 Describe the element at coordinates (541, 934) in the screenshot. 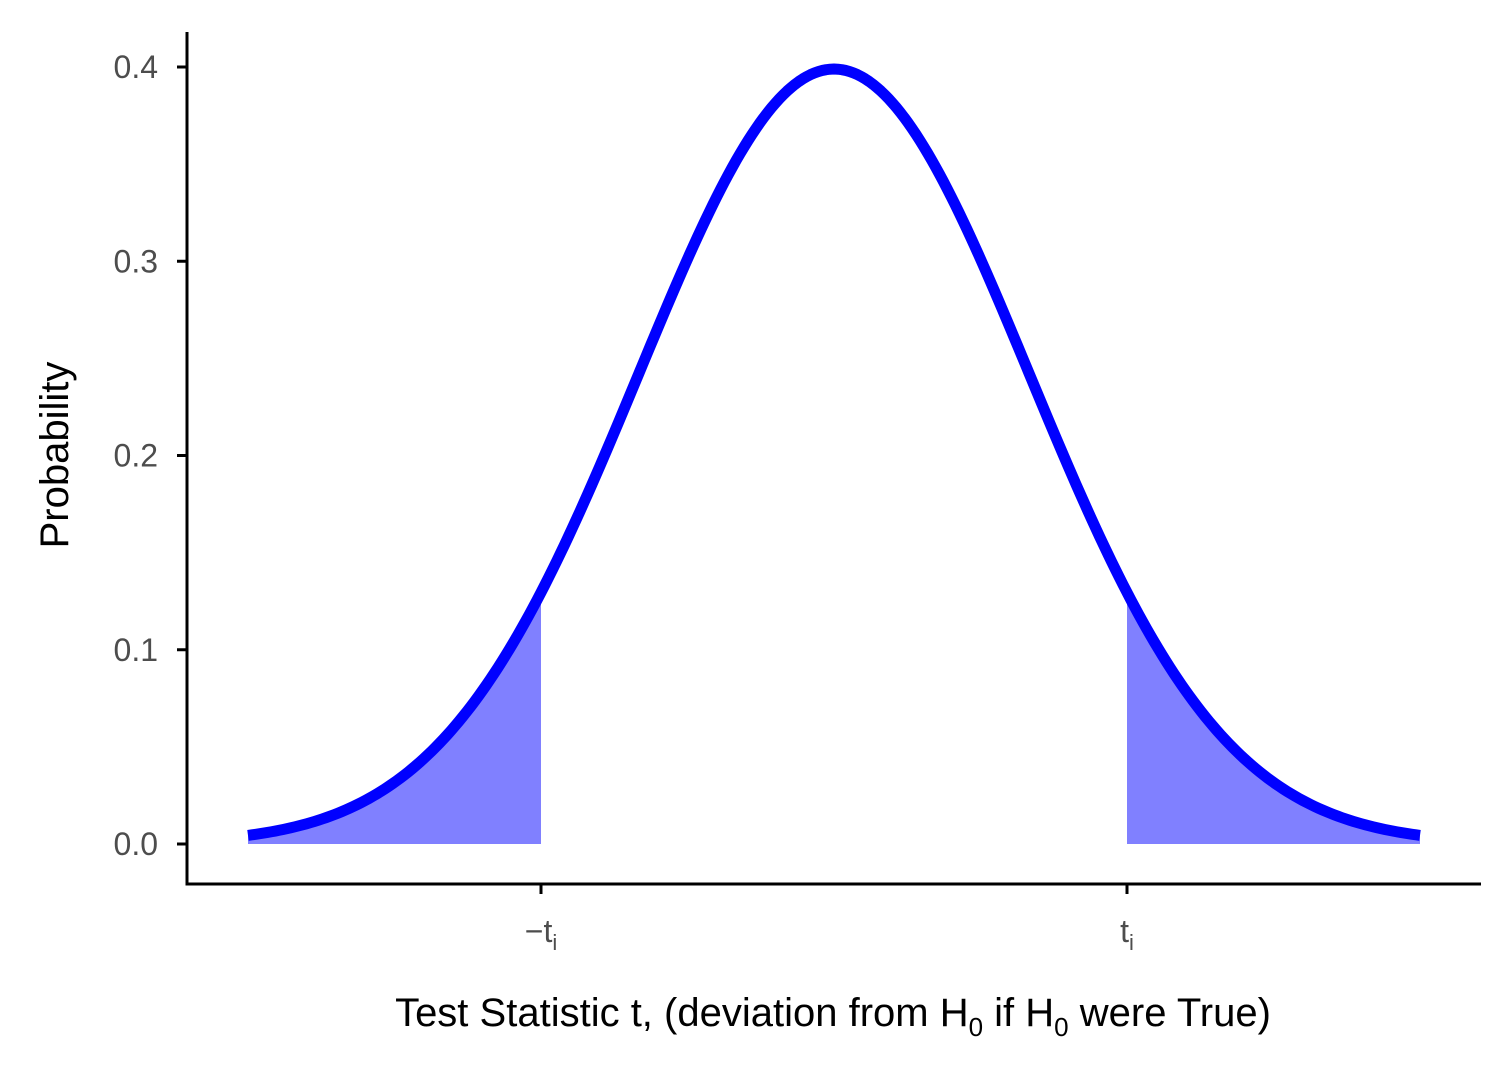

I see `x-tick-label: −ti` at that location.